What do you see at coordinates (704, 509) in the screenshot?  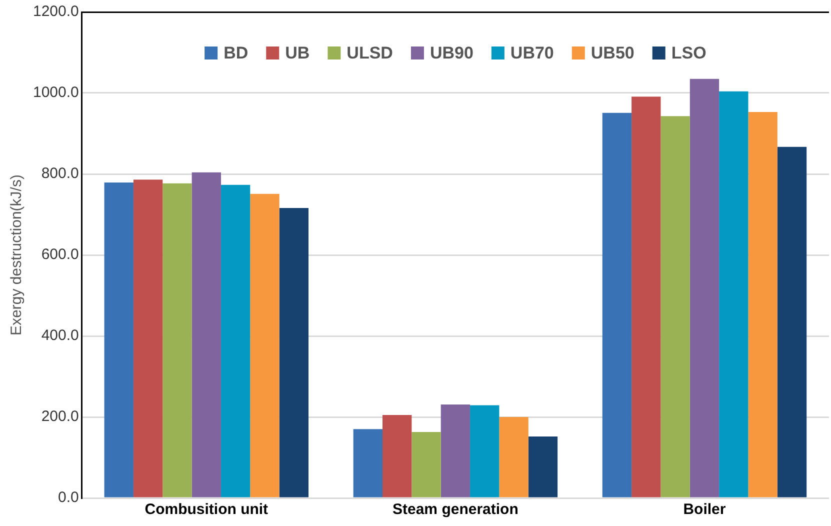 I see `x-tick-label: Boiler` at bounding box center [704, 509].